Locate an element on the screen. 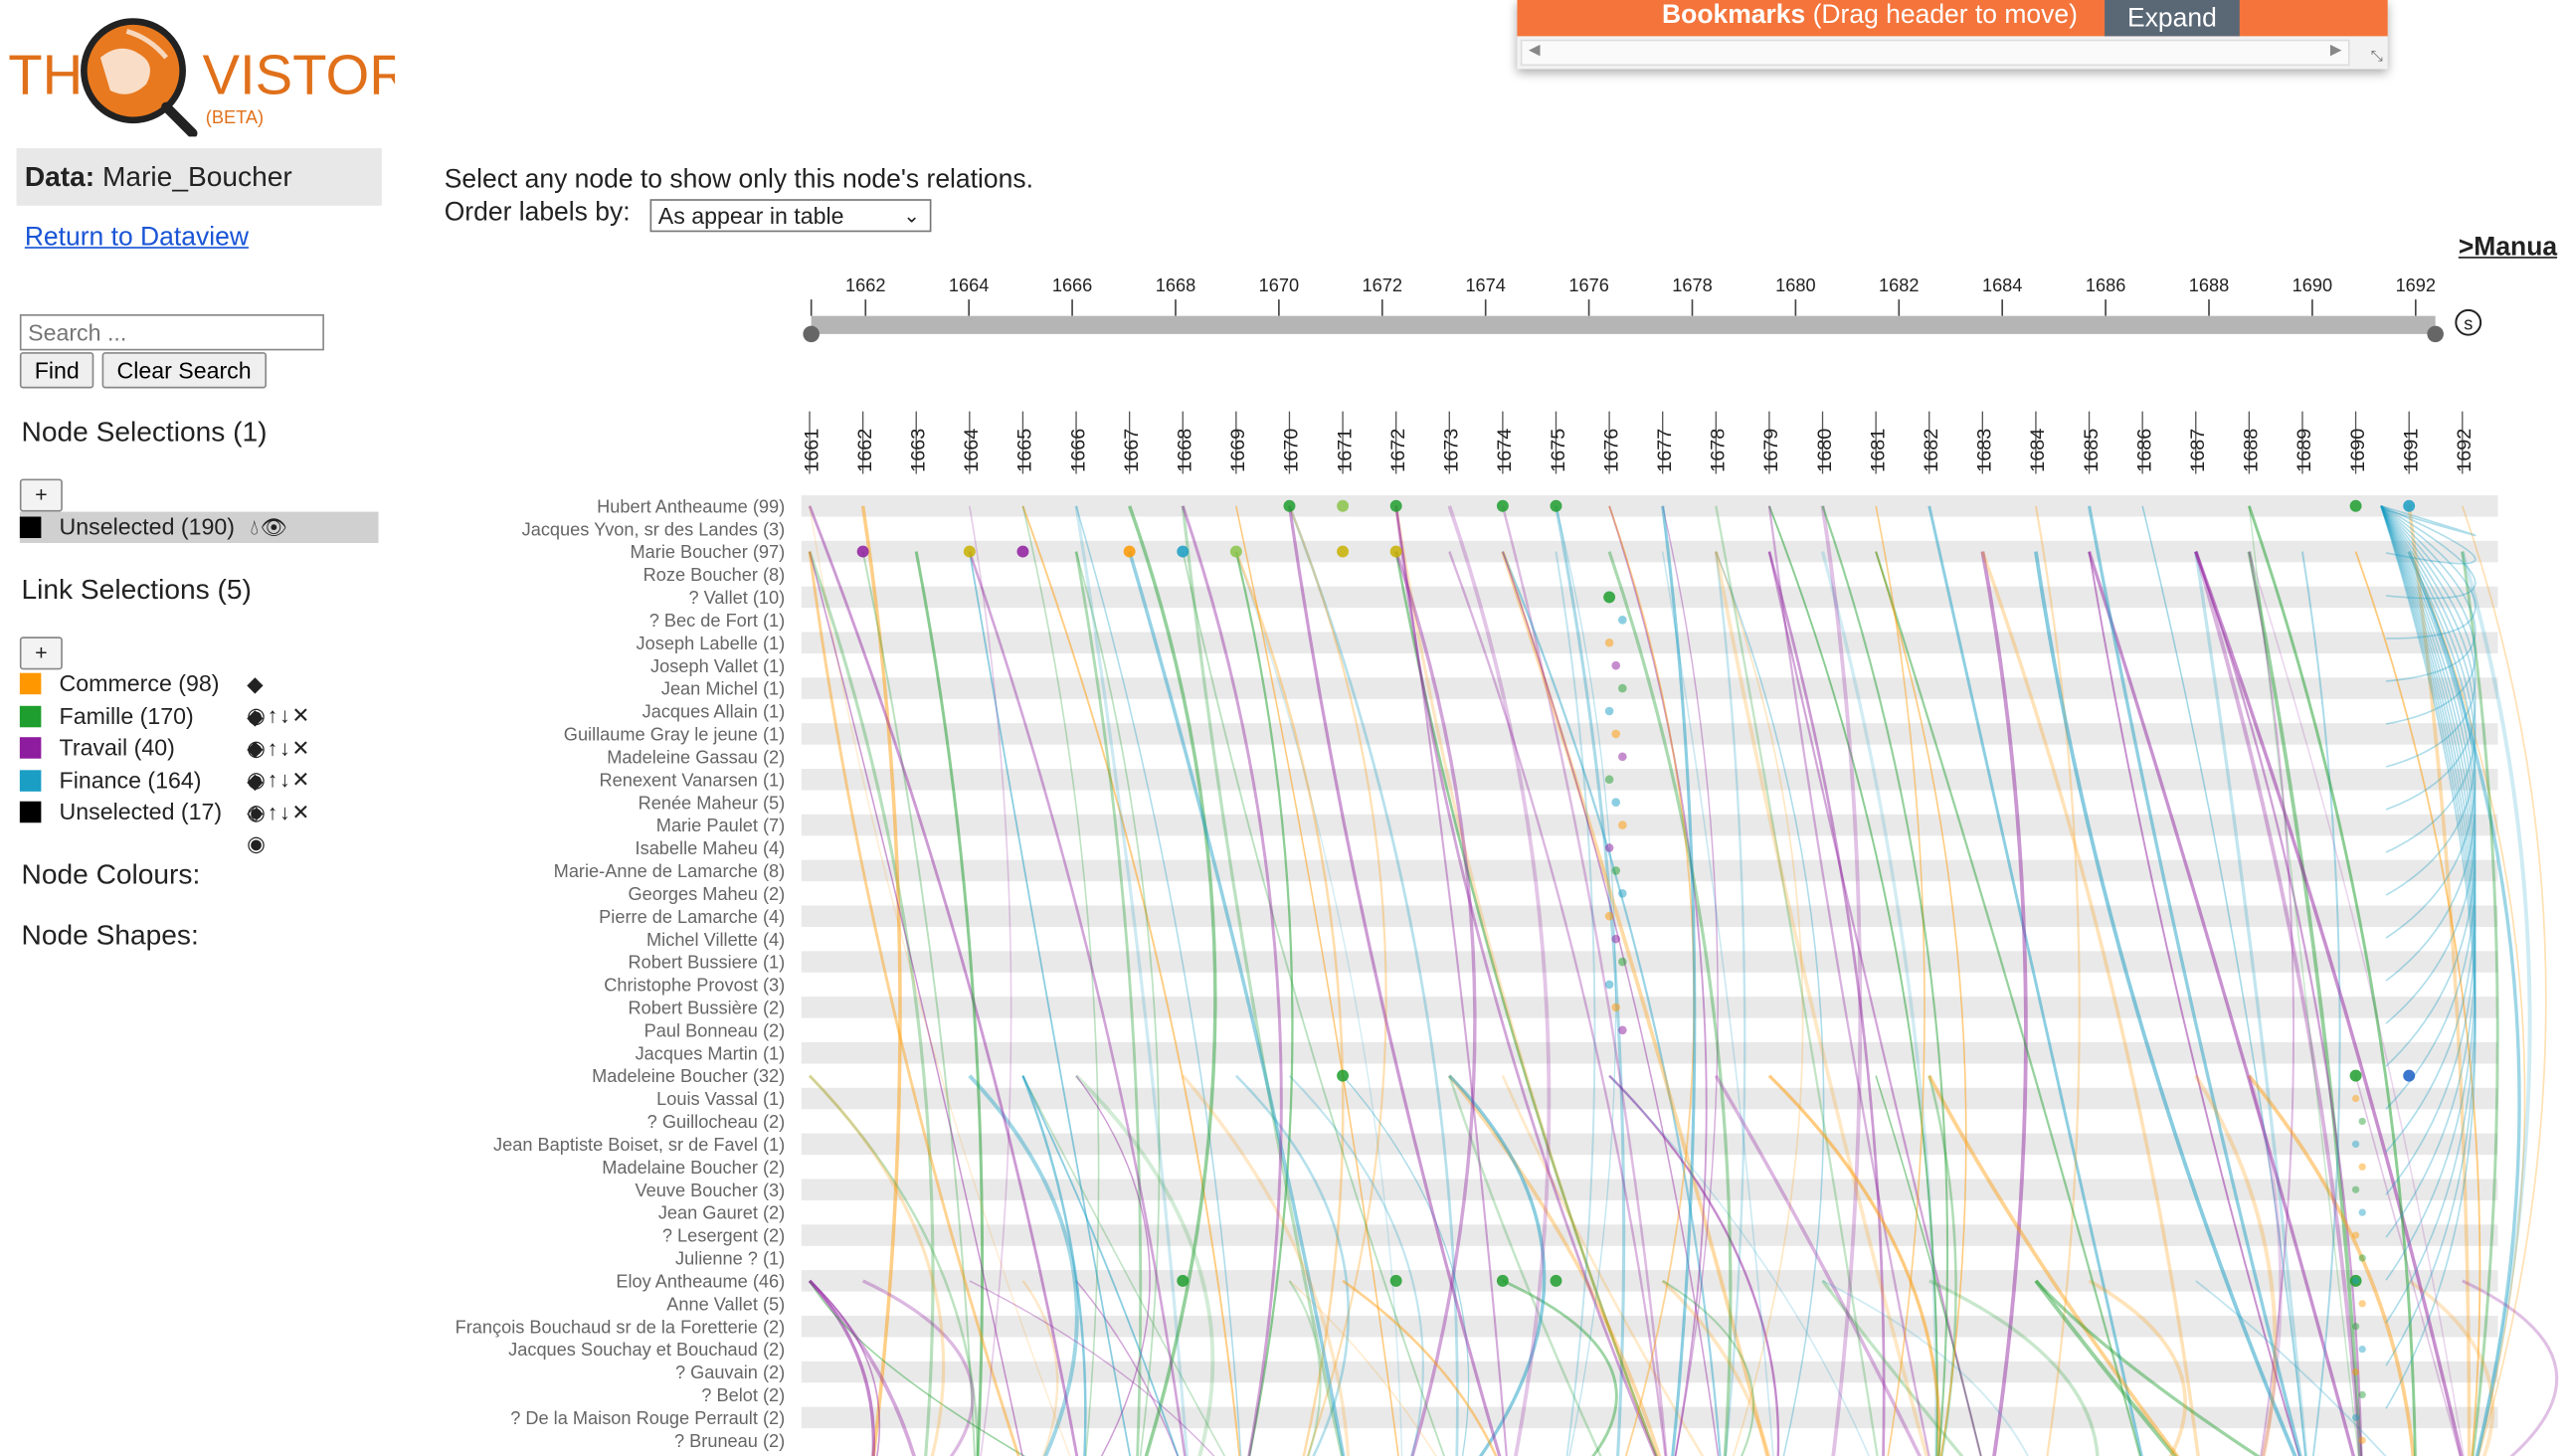 This screenshot has width=2567, height=1456. node-label: Christophe Provost (3) is located at coordinates (694, 986).